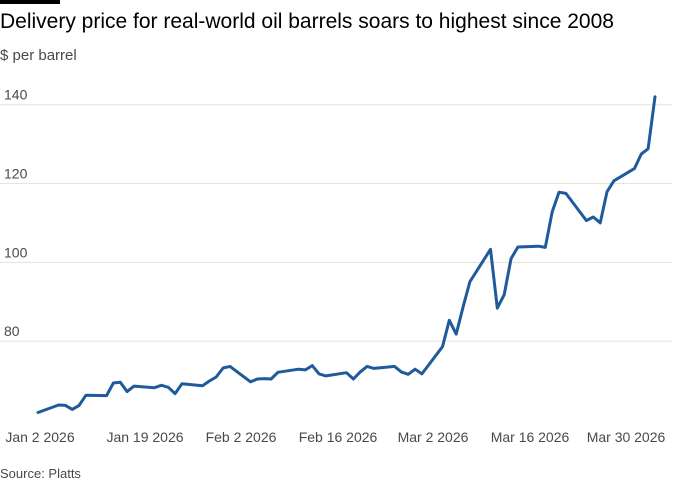 This screenshot has height=500, width=700. What do you see at coordinates (626, 437) in the screenshot?
I see `x-tick-label: Mar 30 2026` at bounding box center [626, 437].